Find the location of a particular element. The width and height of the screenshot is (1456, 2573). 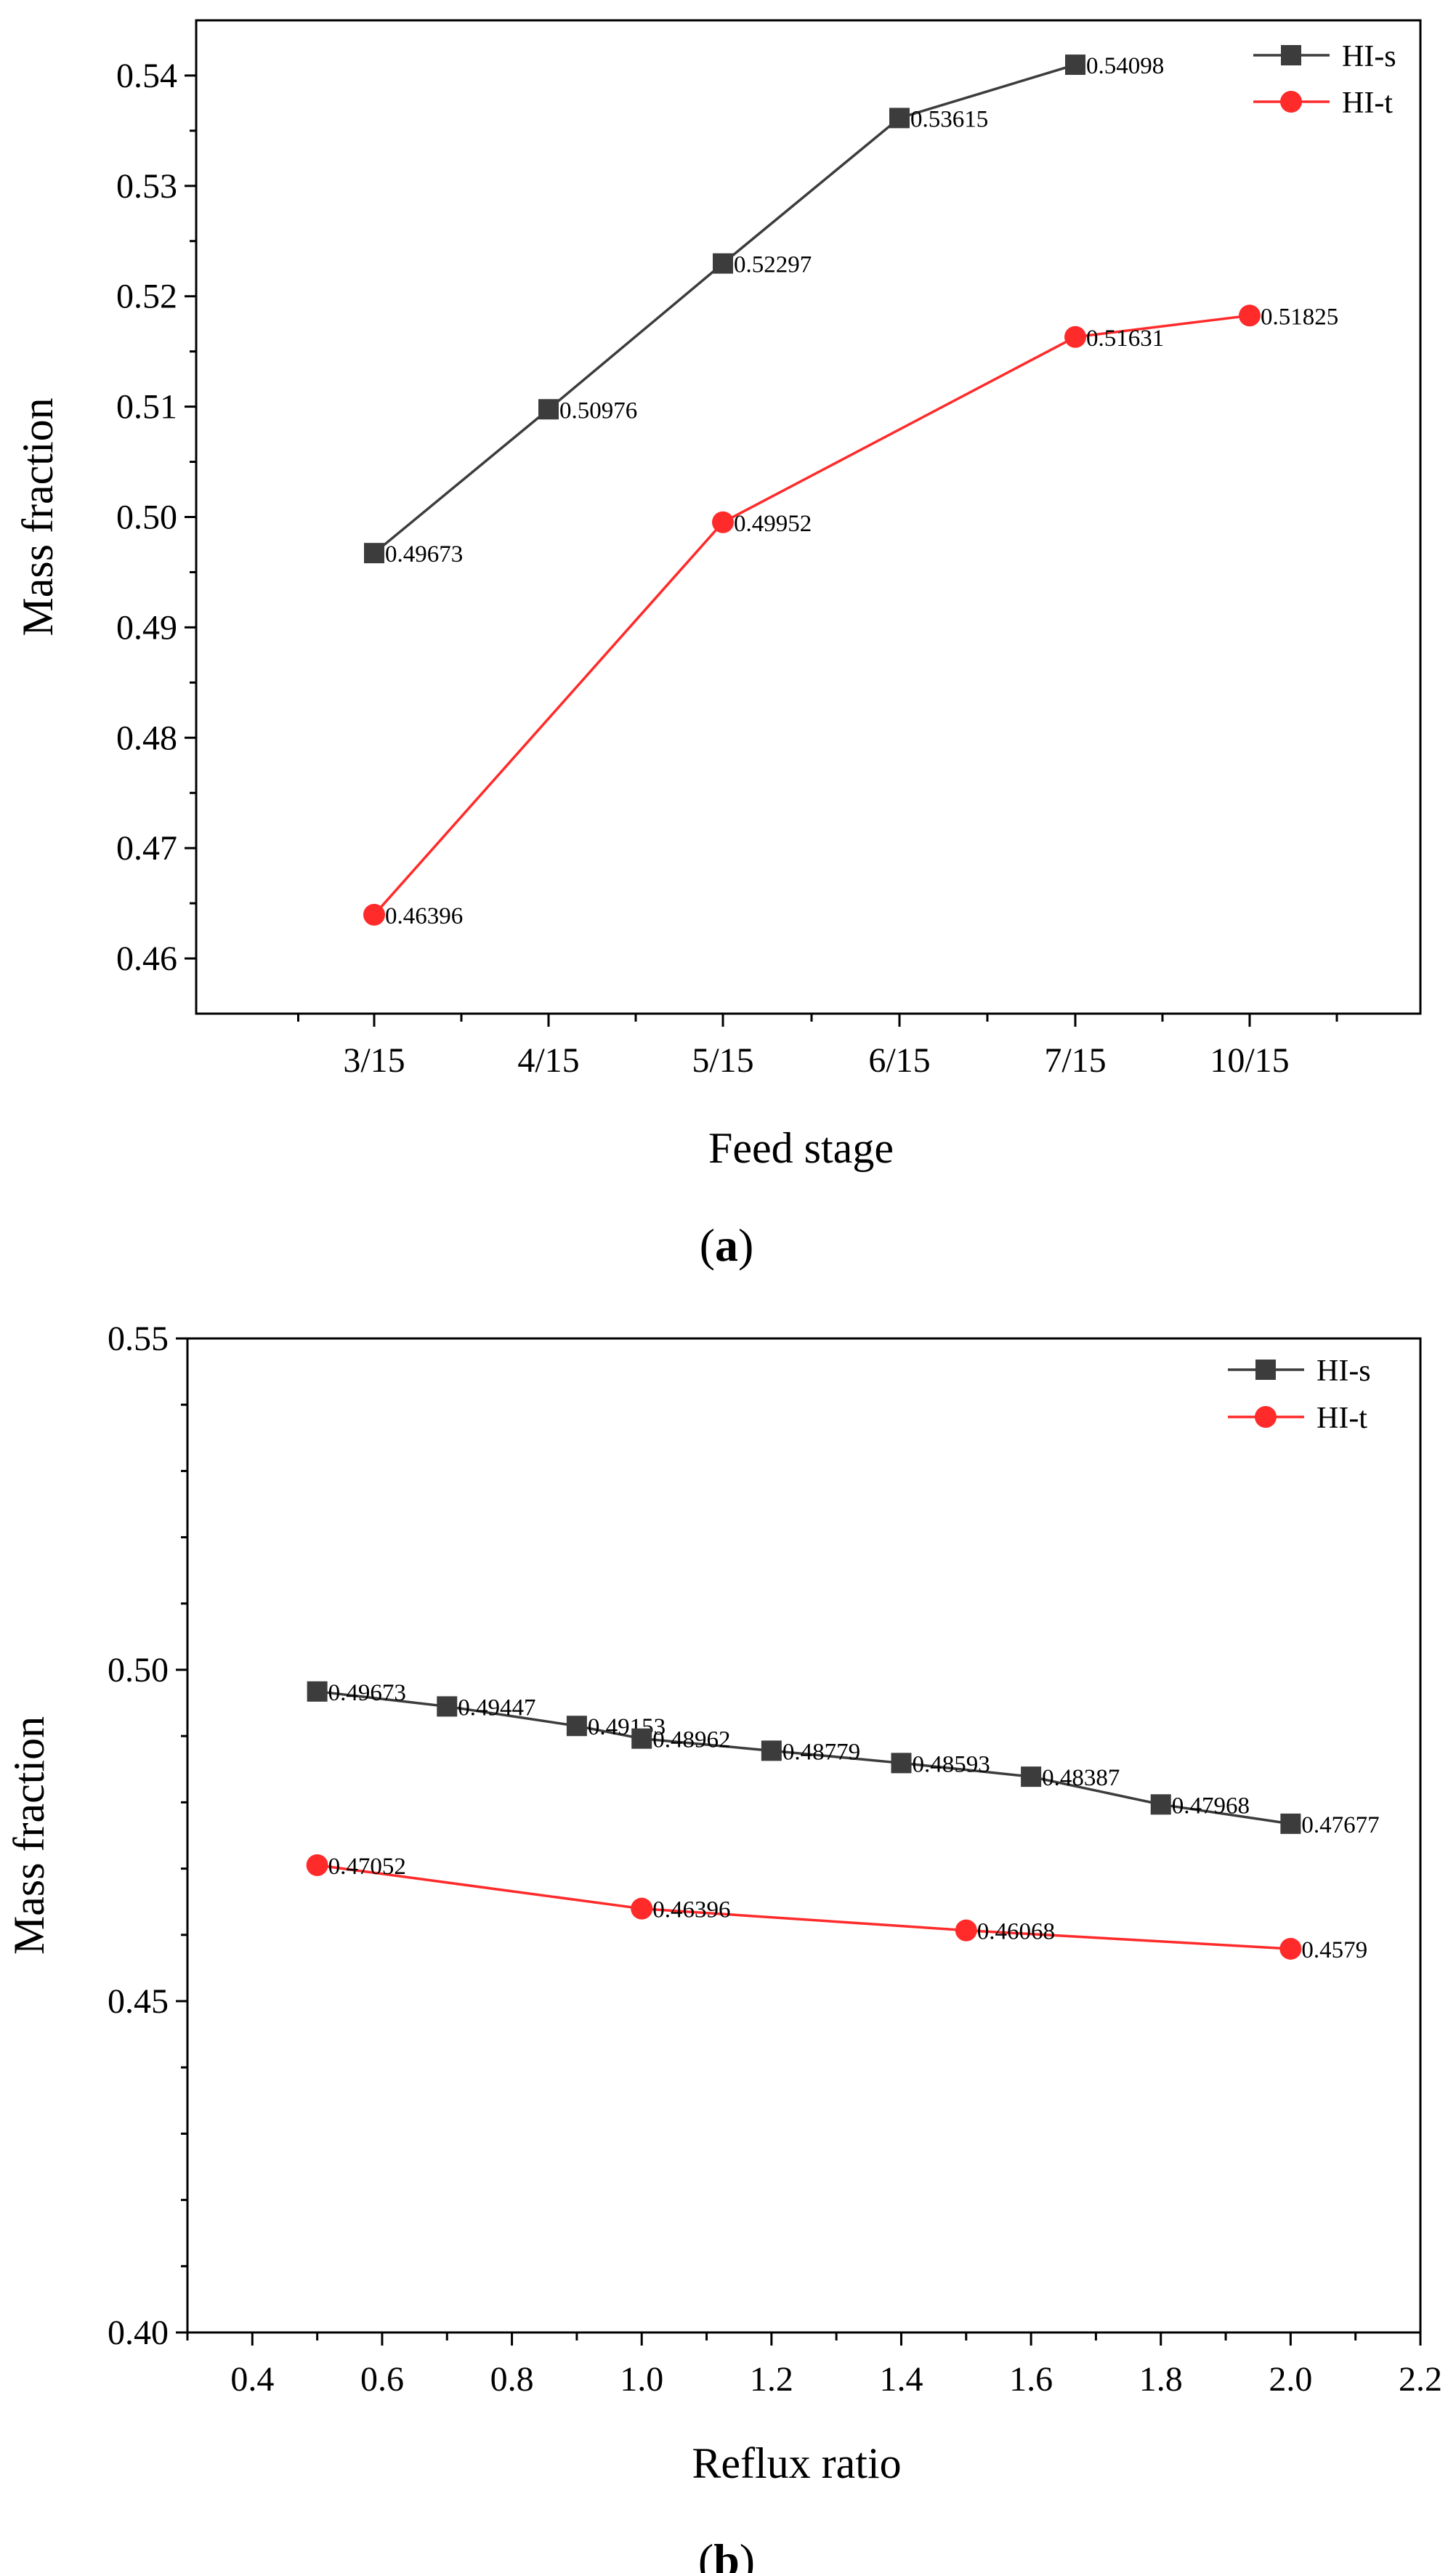

data-label: 0.49153 is located at coordinates (627, 1727).